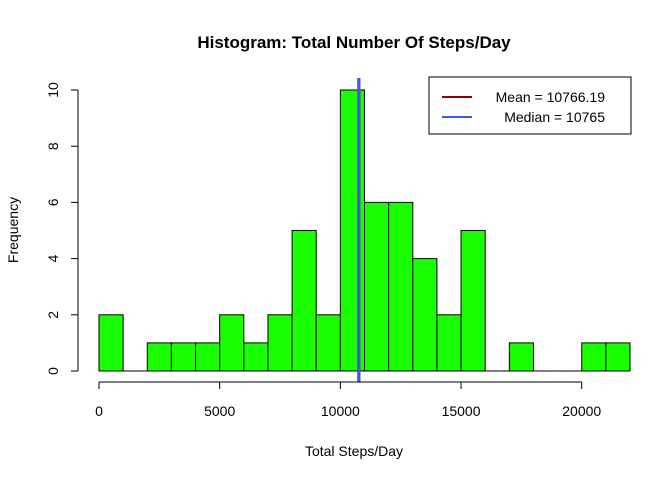 The image size is (672, 480). I want to click on x-axis: 0 5000 10000 15000 20000, so click(348, 400).